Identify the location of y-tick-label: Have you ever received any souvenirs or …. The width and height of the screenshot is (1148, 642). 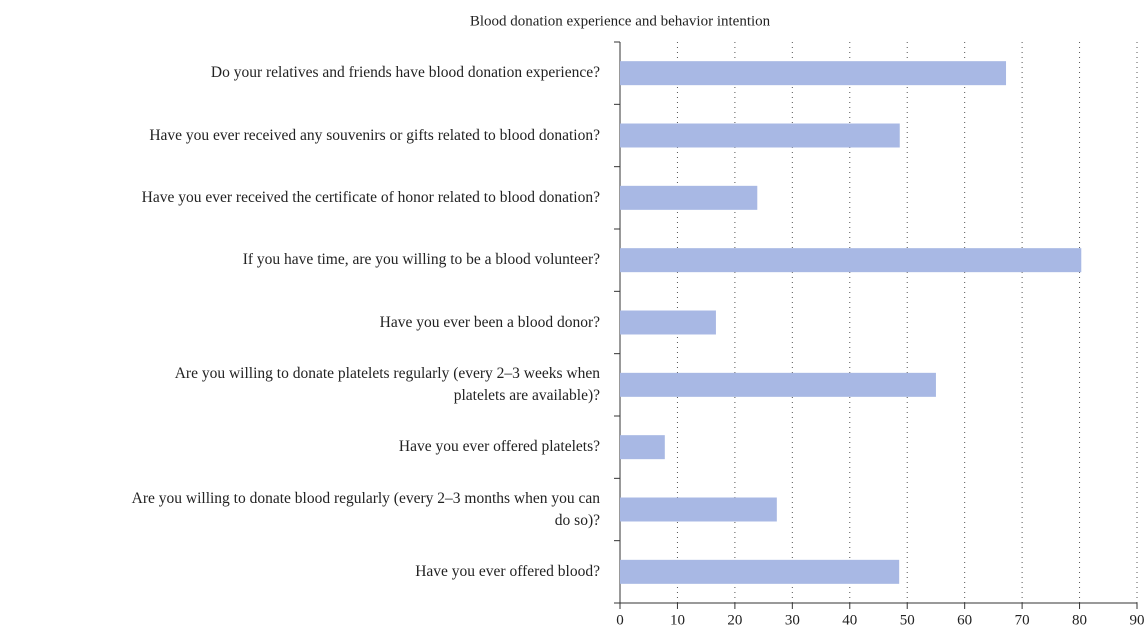
(374, 135).